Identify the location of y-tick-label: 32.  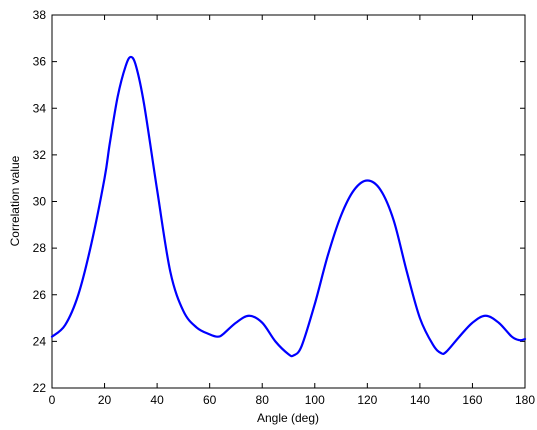
(40, 155).